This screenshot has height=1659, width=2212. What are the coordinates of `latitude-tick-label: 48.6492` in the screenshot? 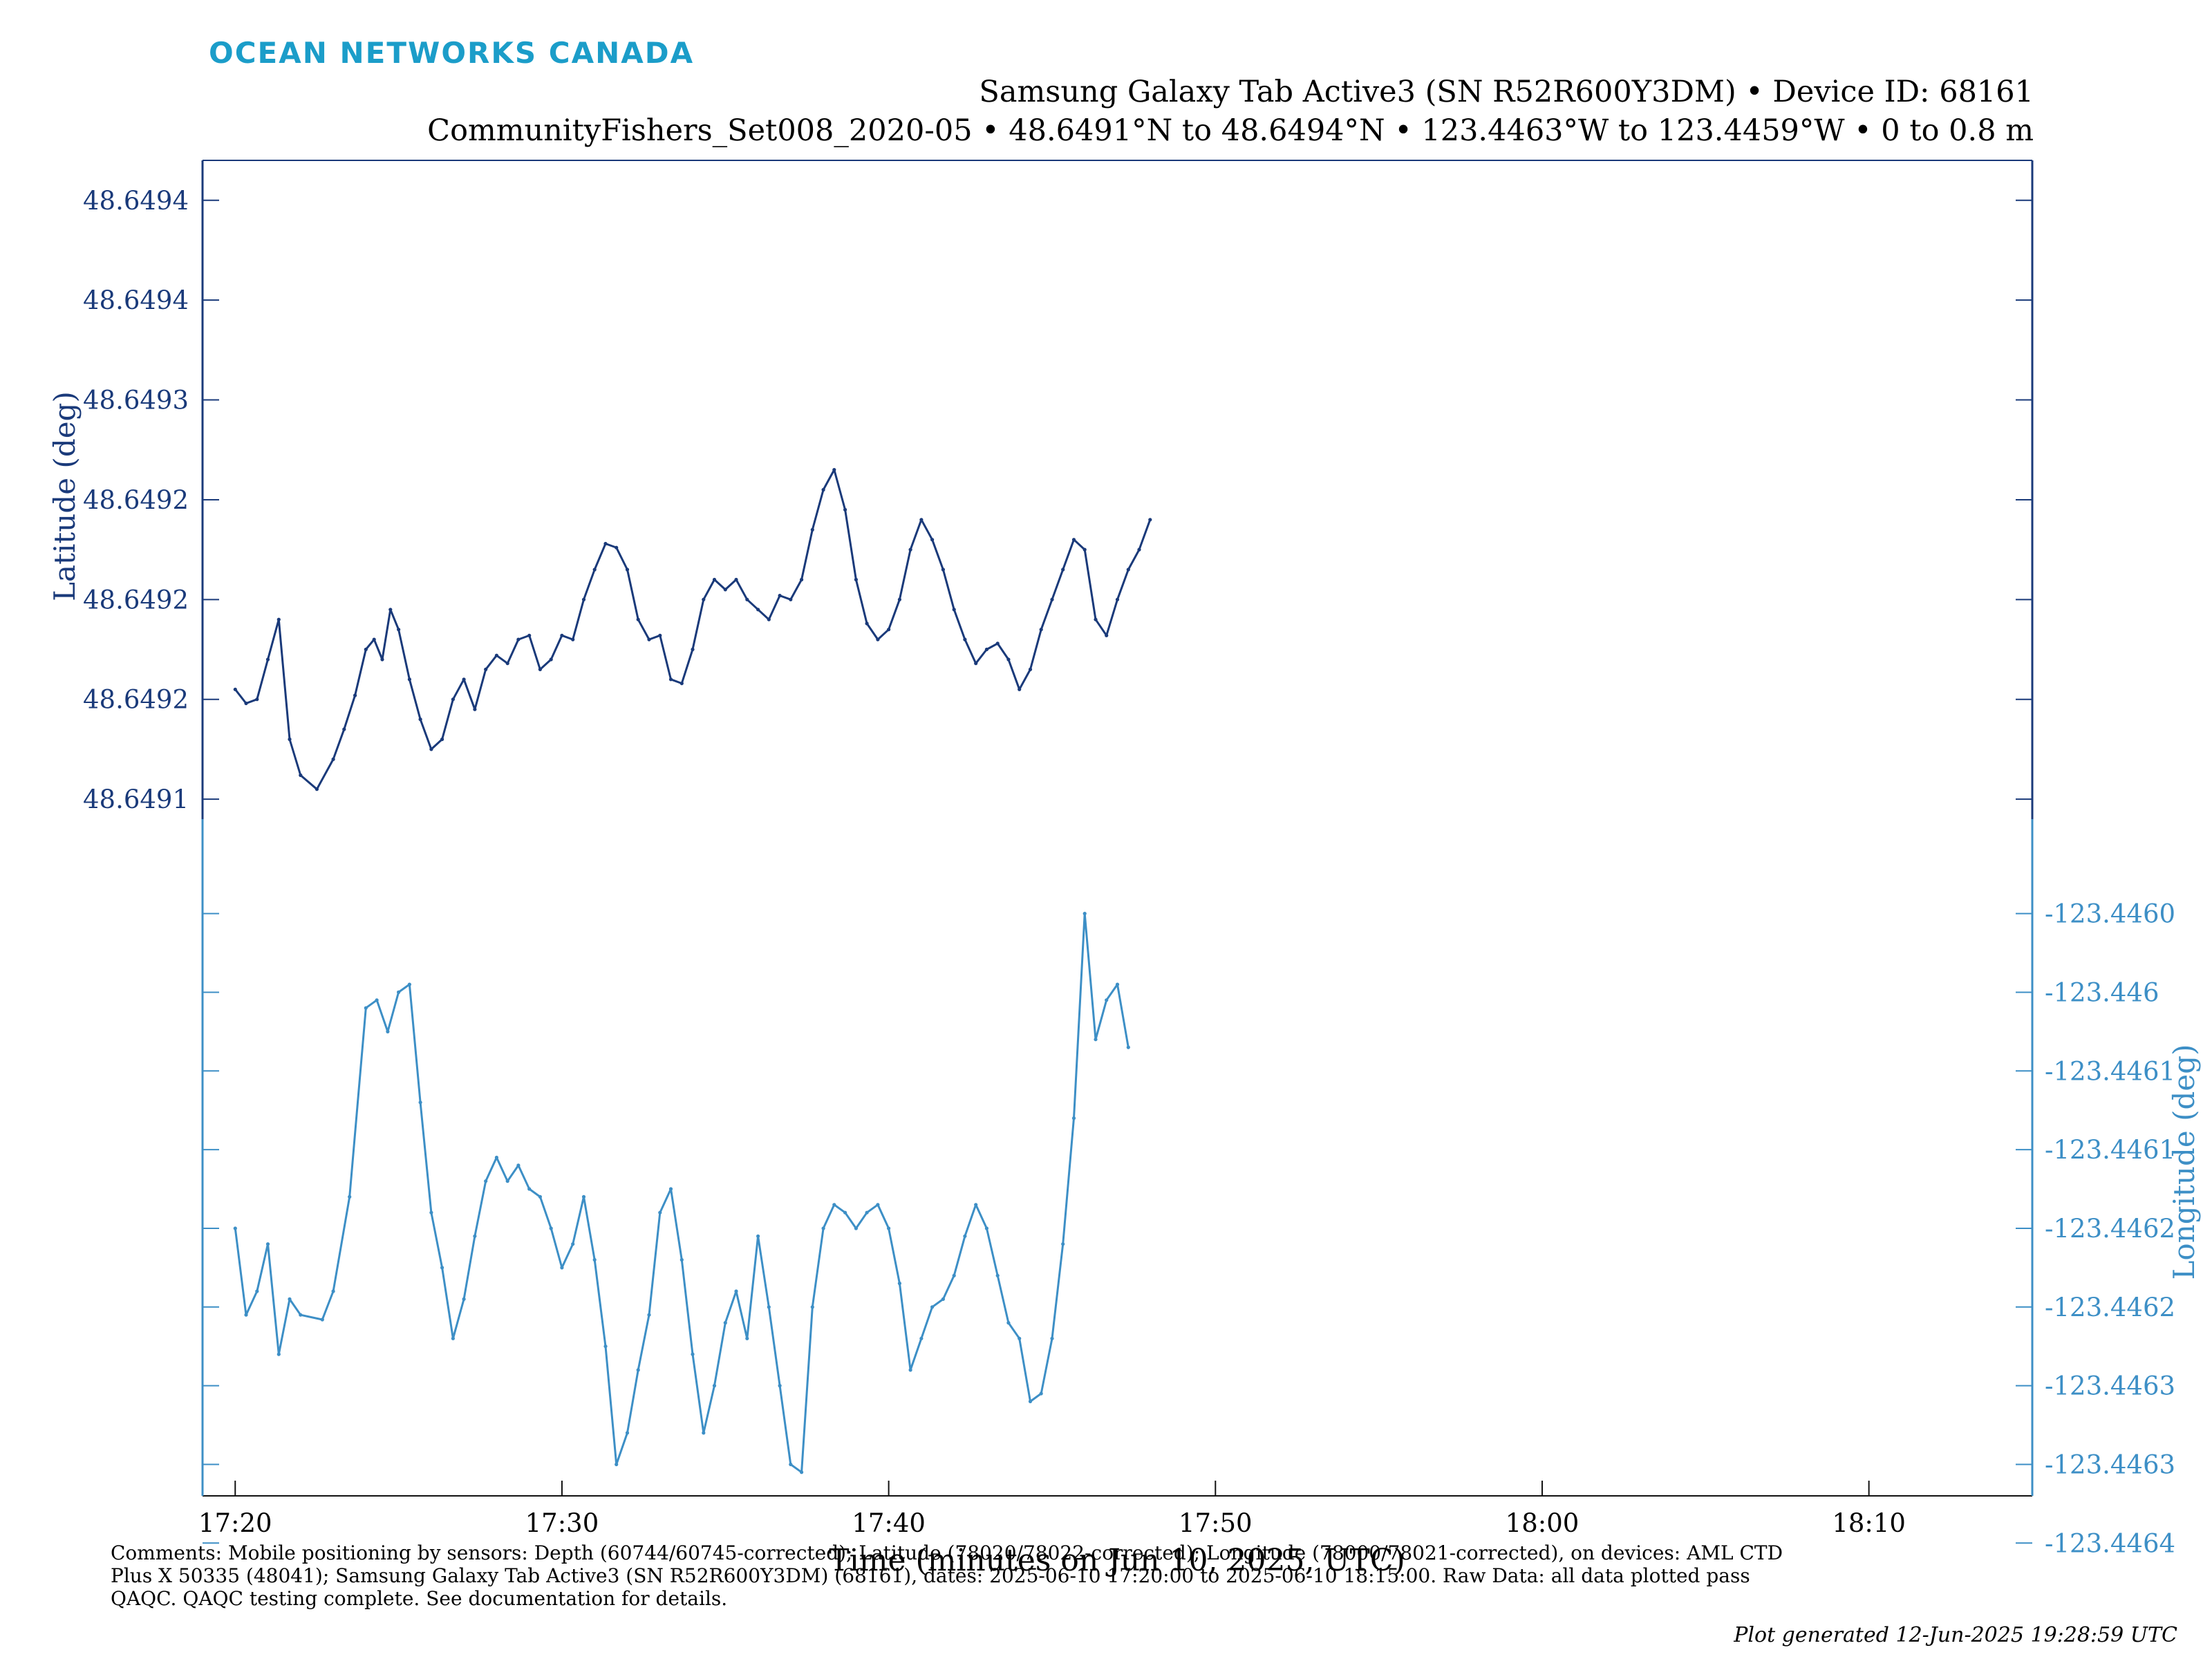 It's located at (136, 600).